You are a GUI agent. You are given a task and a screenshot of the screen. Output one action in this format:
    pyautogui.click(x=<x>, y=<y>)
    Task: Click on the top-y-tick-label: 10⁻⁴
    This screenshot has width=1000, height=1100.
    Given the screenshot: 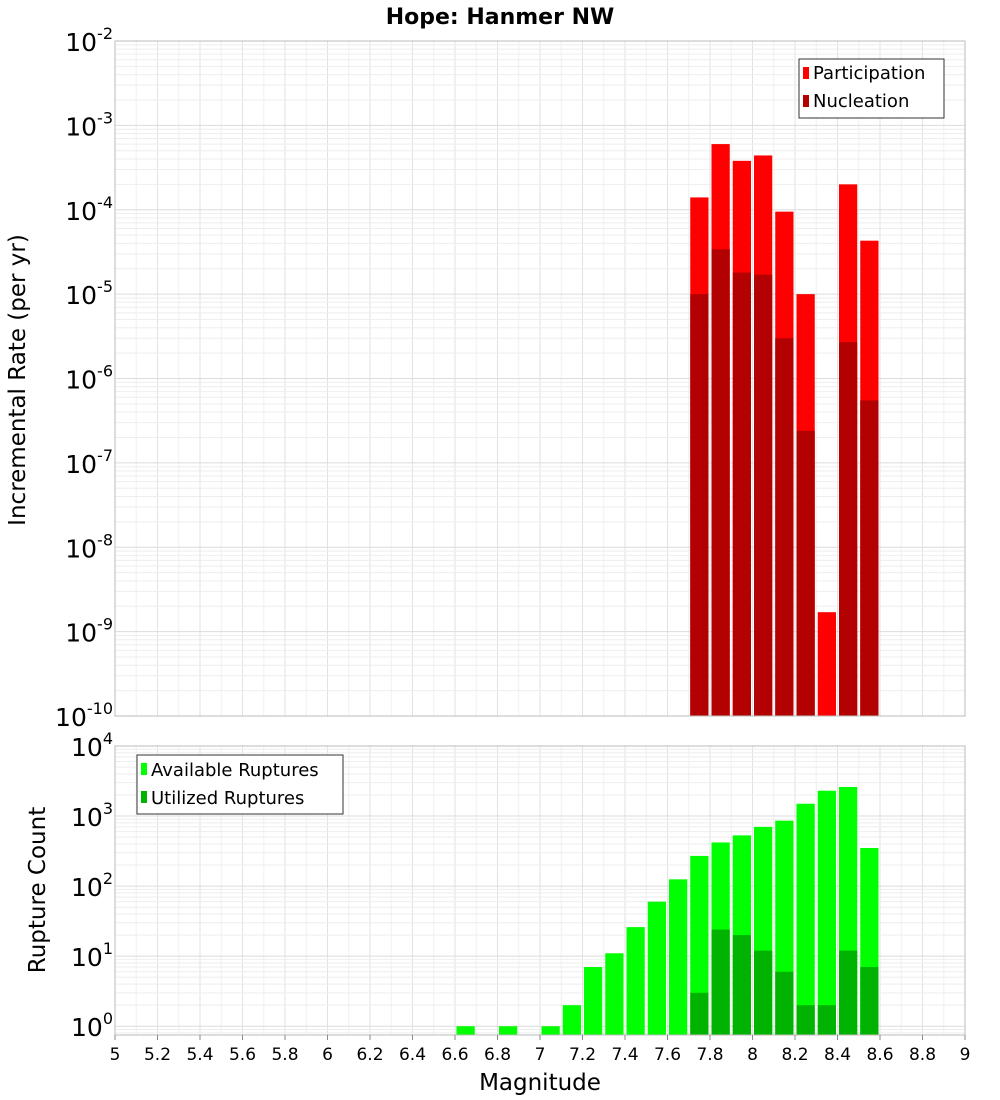 What is the action you would take?
    pyautogui.click(x=89, y=209)
    